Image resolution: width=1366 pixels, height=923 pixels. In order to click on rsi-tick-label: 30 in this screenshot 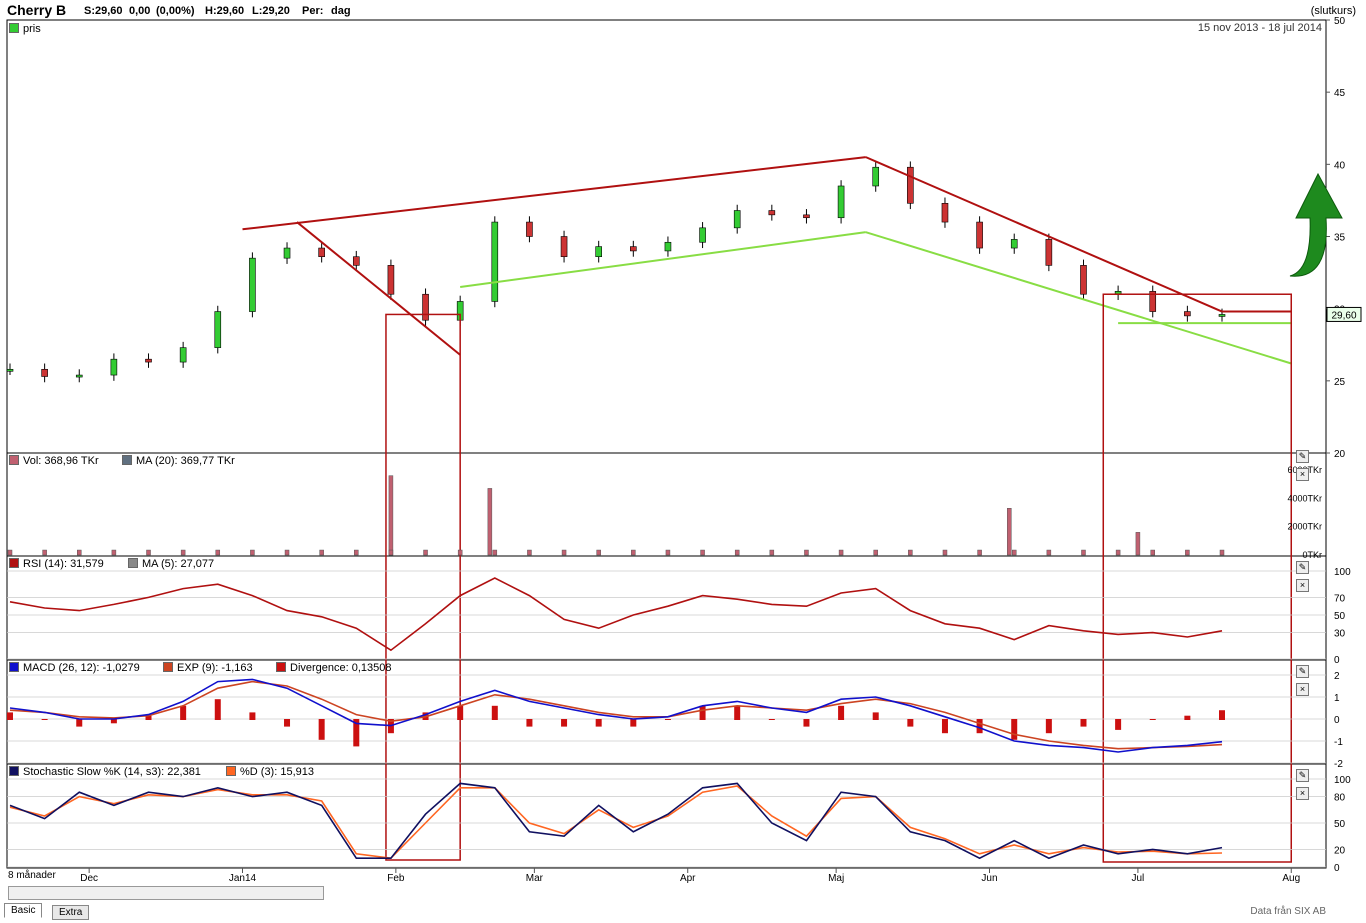, I will do `click(1340, 634)`.